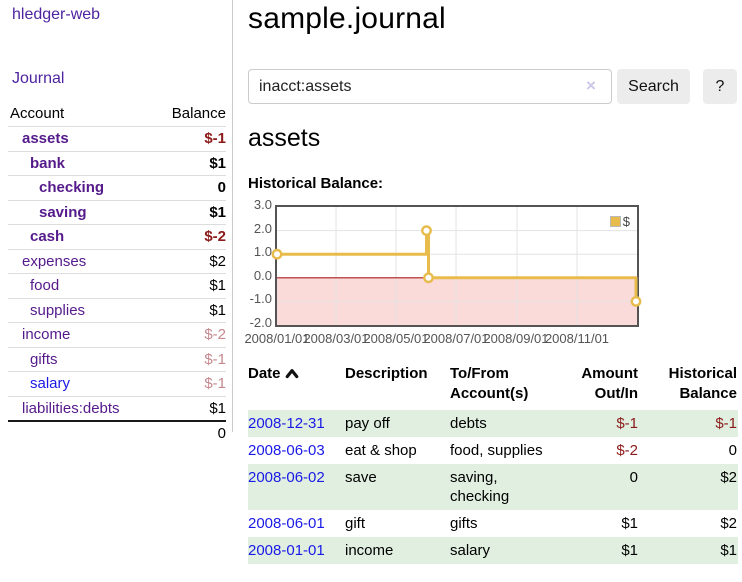 The width and height of the screenshot is (742, 582). I want to click on date-header-label: Date, so click(264, 373).